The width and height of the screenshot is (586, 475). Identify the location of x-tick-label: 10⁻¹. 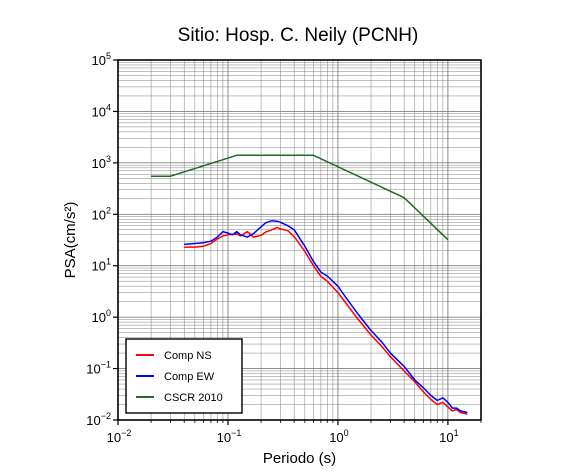
(229, 436).